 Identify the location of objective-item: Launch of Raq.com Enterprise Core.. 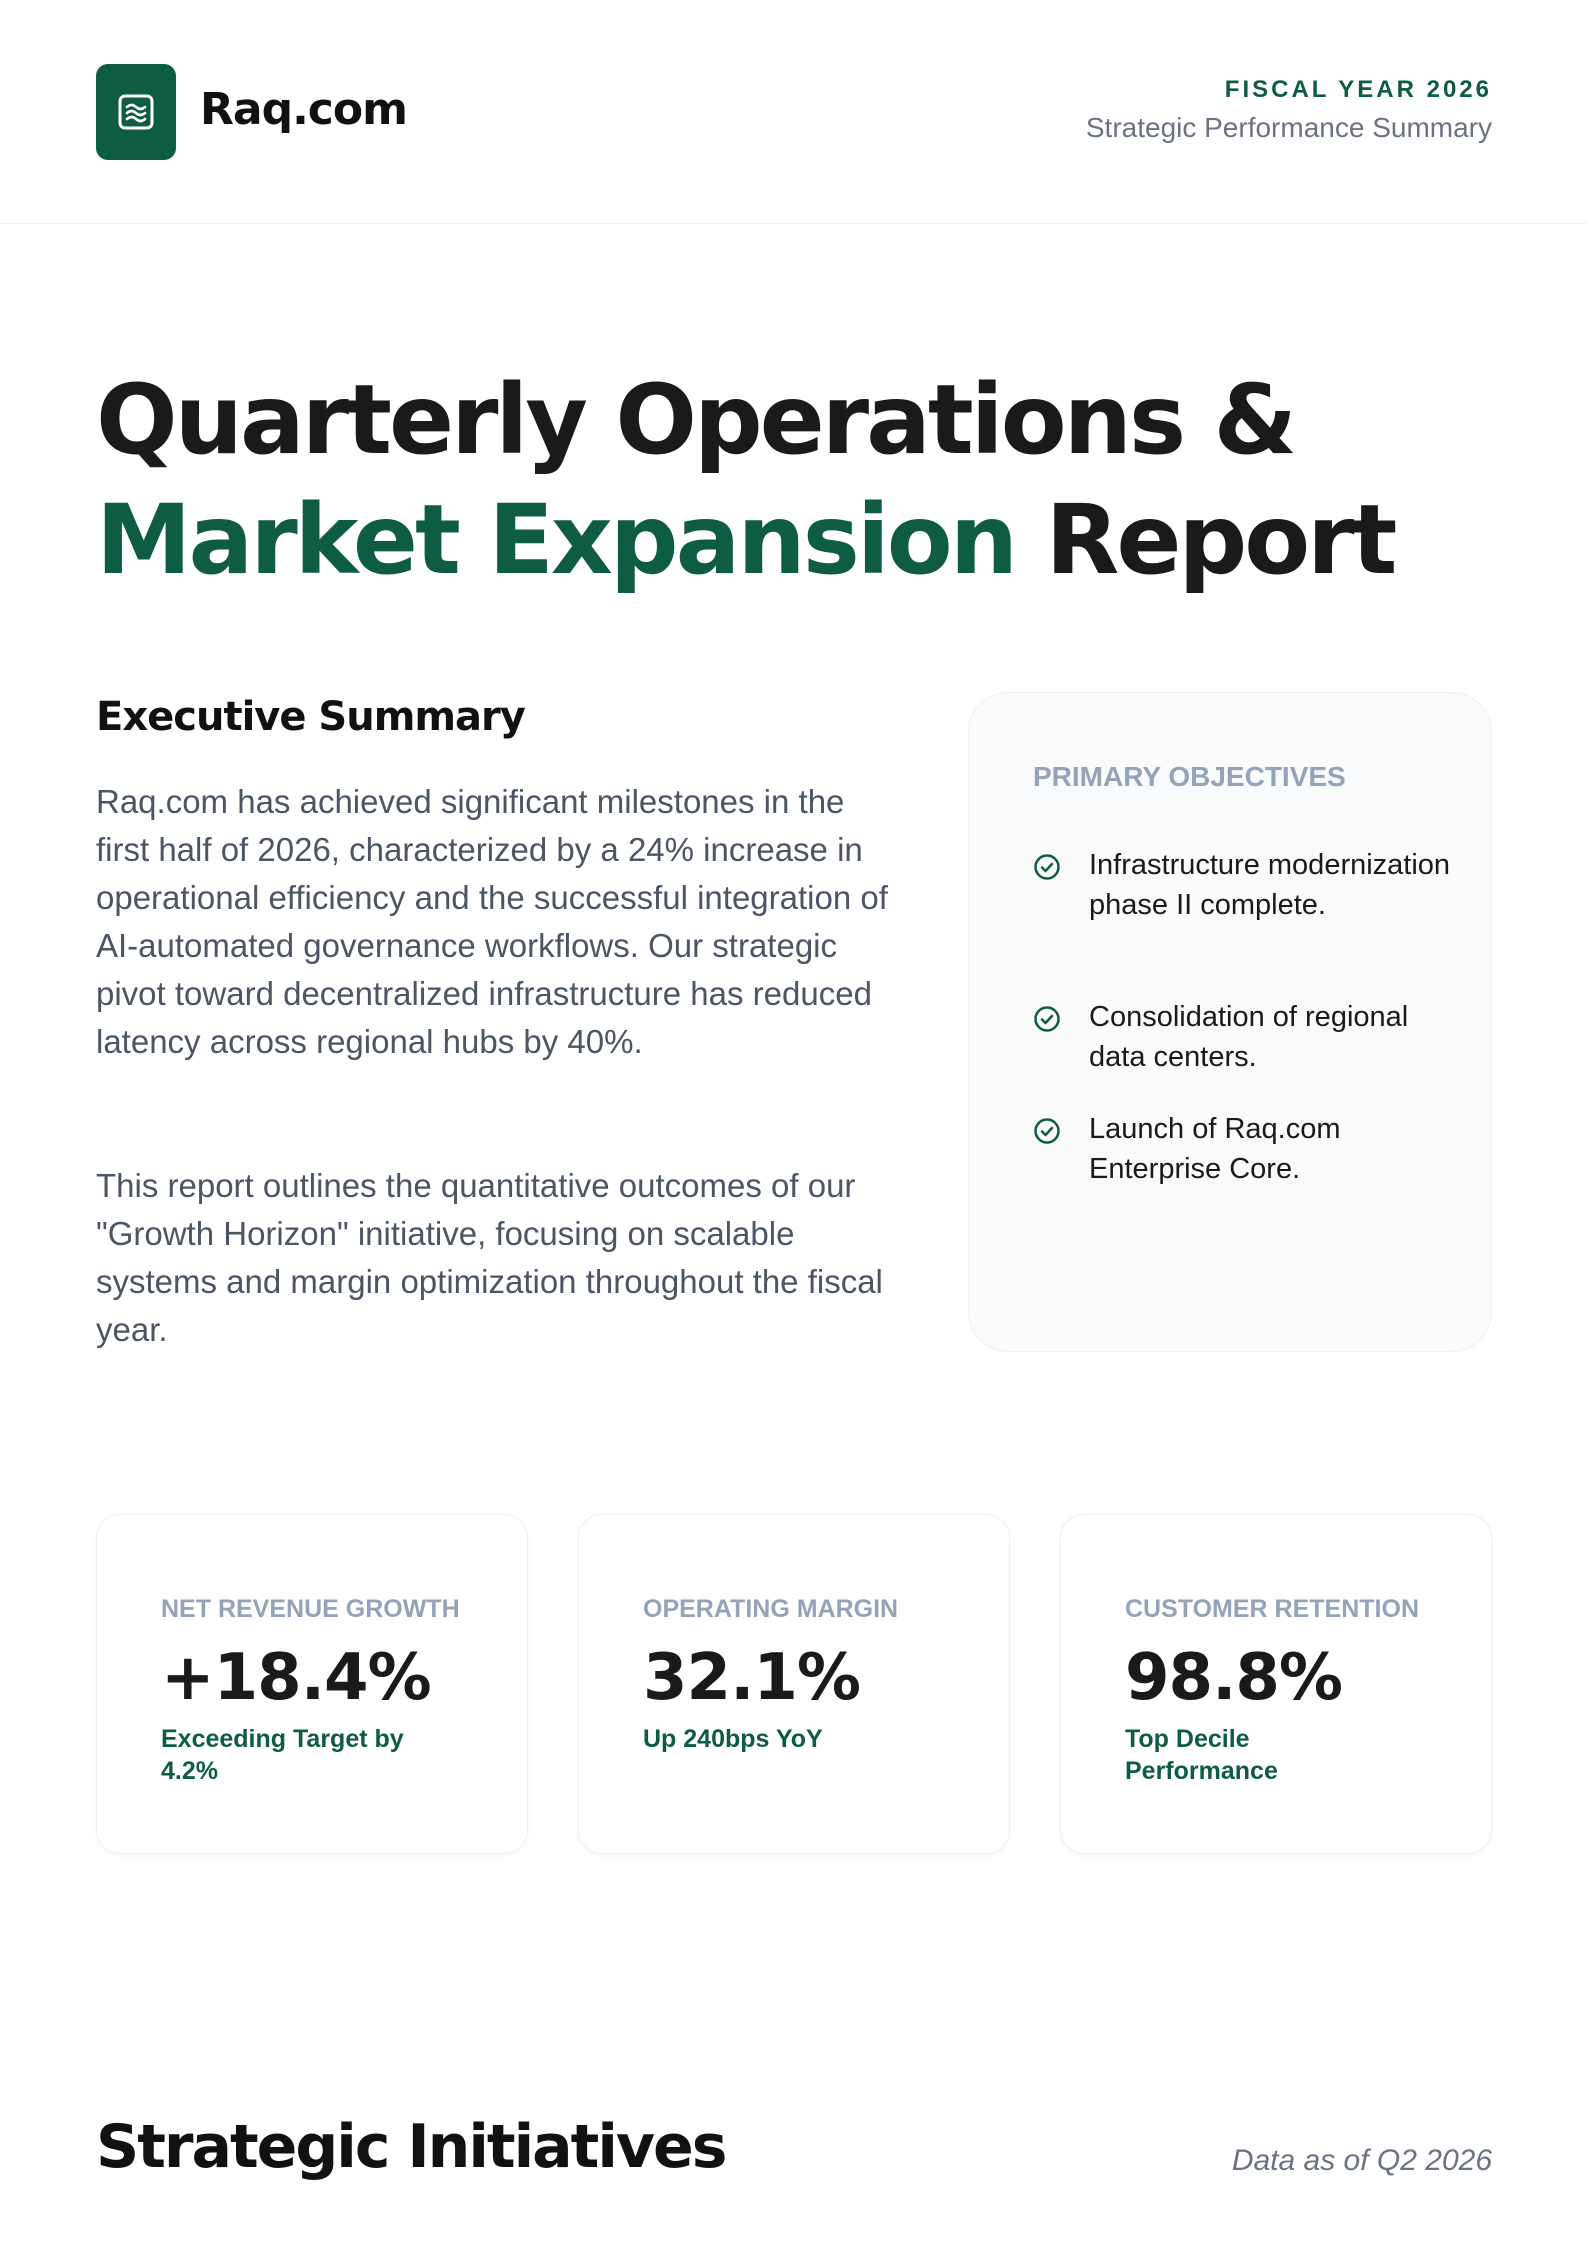
(1243, 1154).